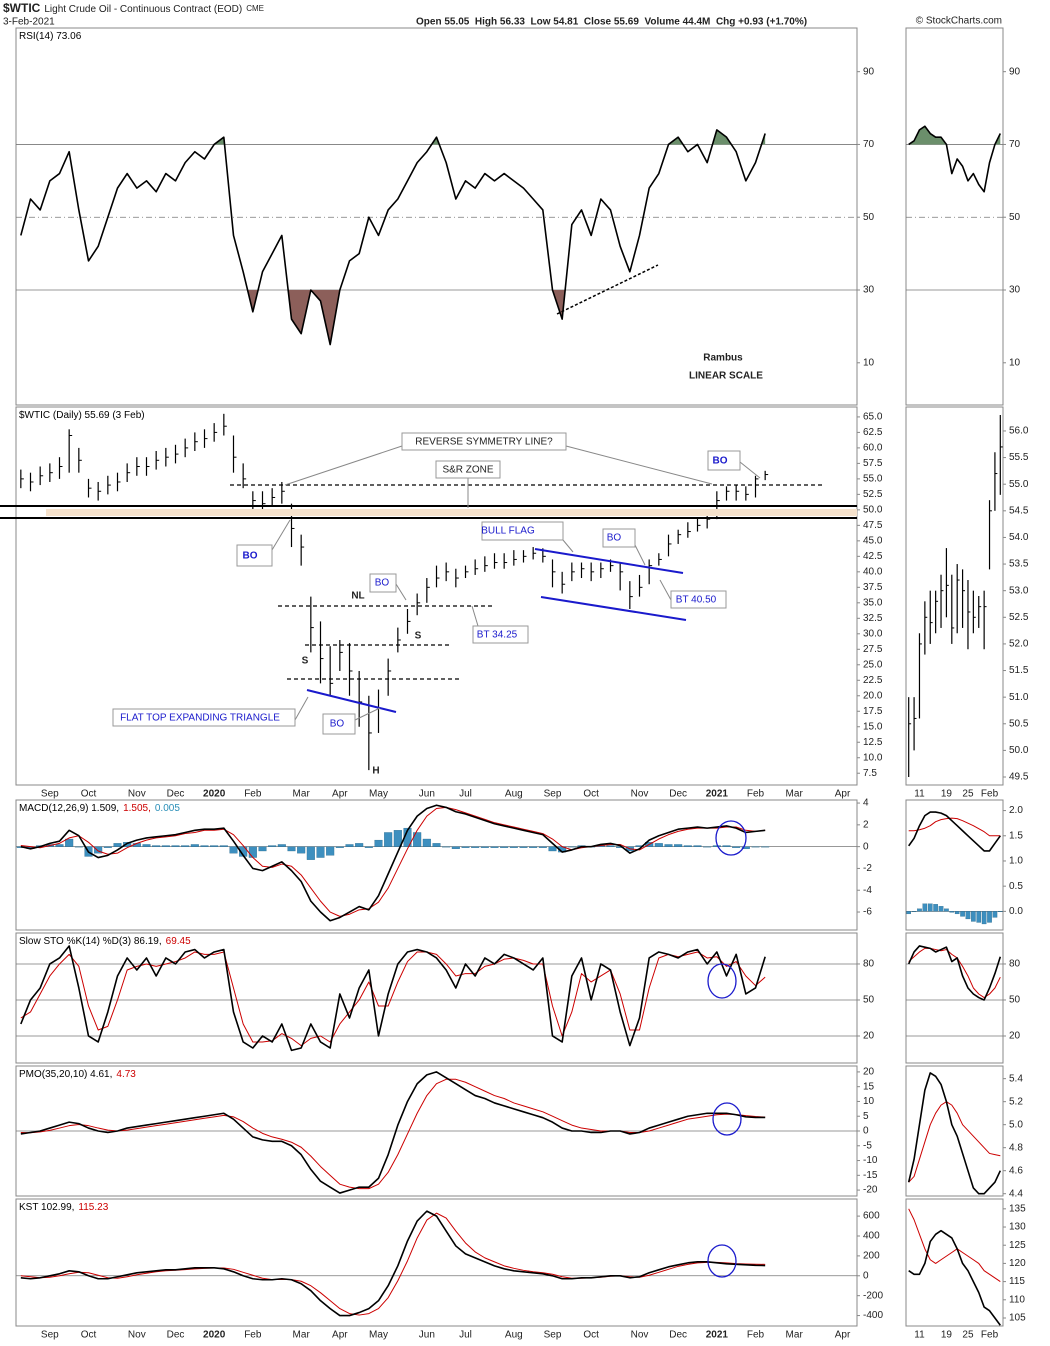  I want to click on x-tick-label: Oct, so click(89, 1335).